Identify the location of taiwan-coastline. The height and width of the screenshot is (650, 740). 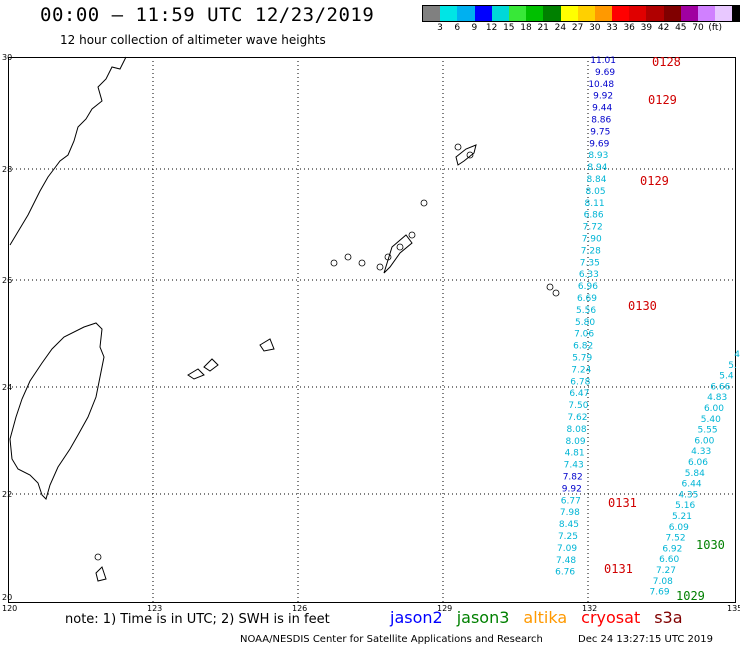
(57, 411).